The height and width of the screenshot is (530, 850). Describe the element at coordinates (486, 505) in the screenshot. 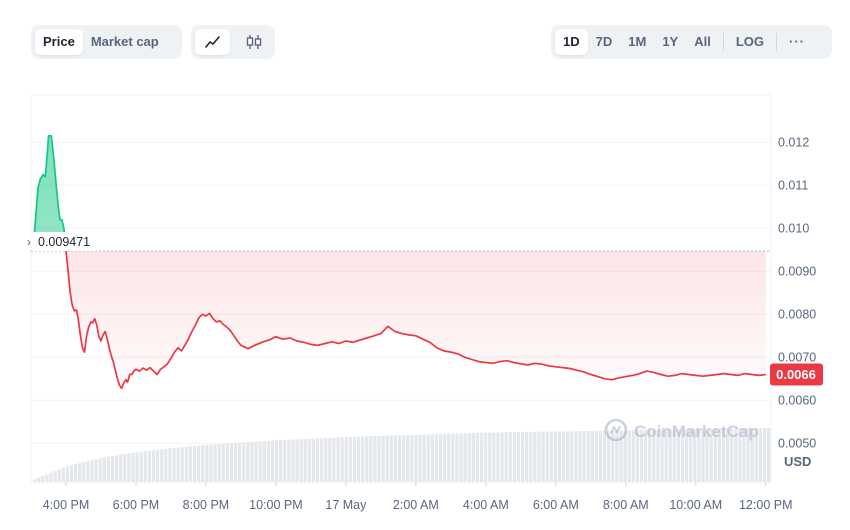

I see `x-tick-label: 4:00 AM` at that location.